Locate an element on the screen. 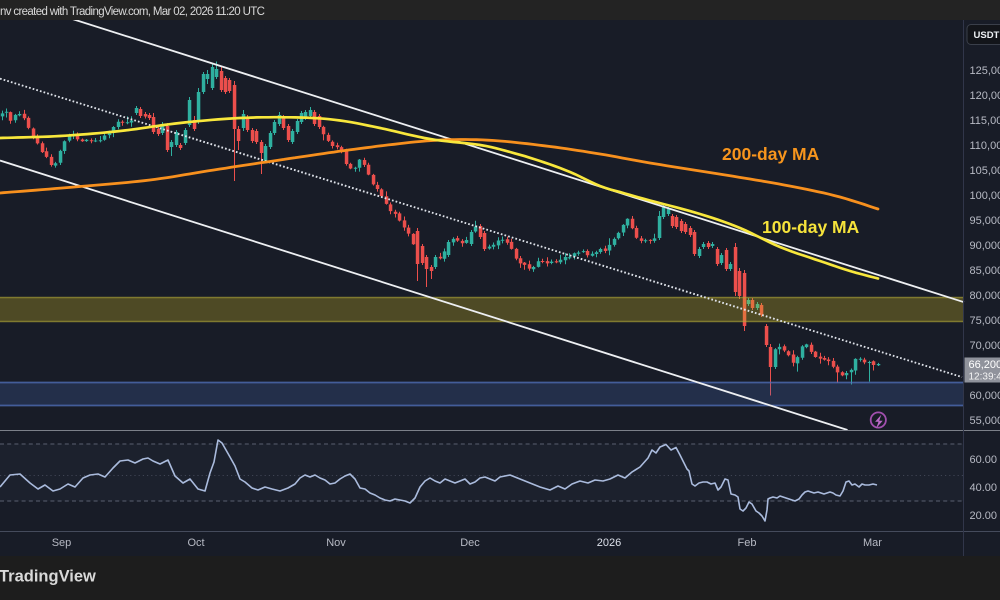  svg-text: Mar is located at coordinates (872, 543).